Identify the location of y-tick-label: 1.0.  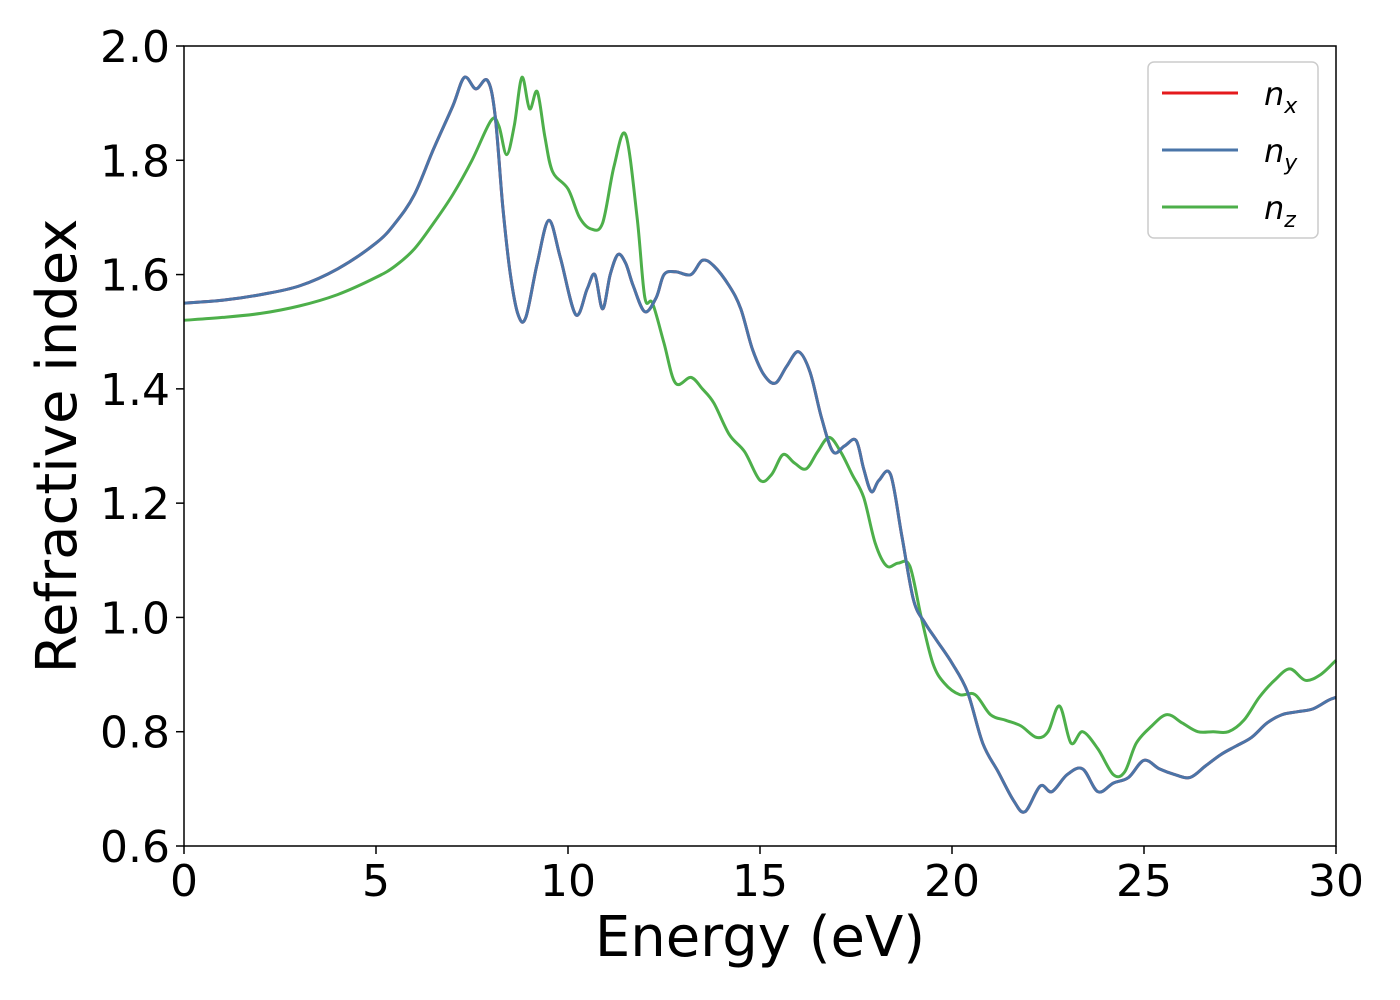
(135, 618).